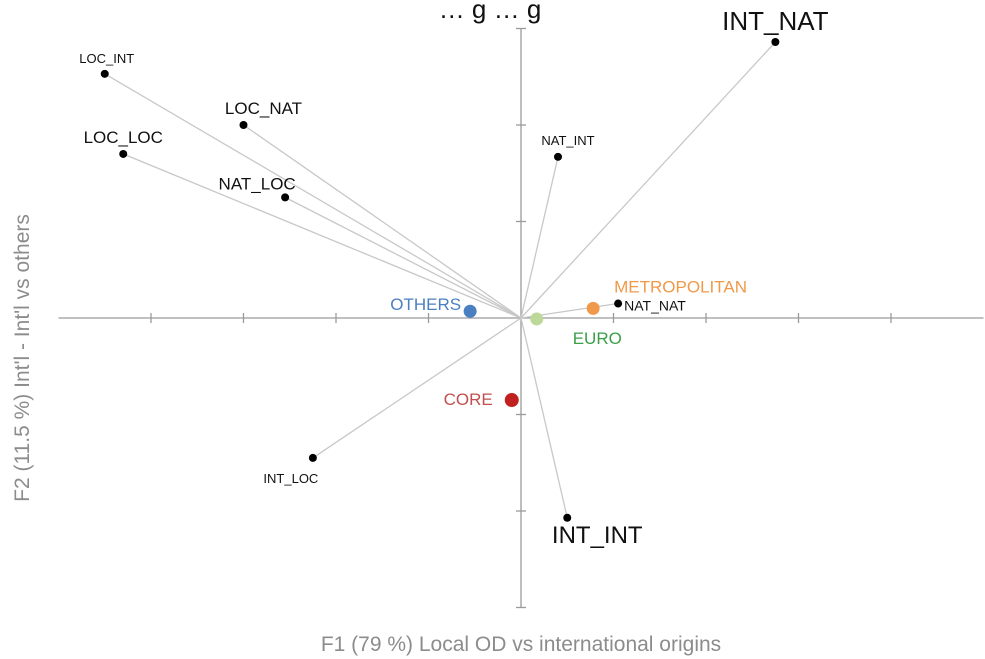  Describe the element at coordinates (567, 140) in the screenshot. I see `label-nat-int: NAT_INT` at that location.